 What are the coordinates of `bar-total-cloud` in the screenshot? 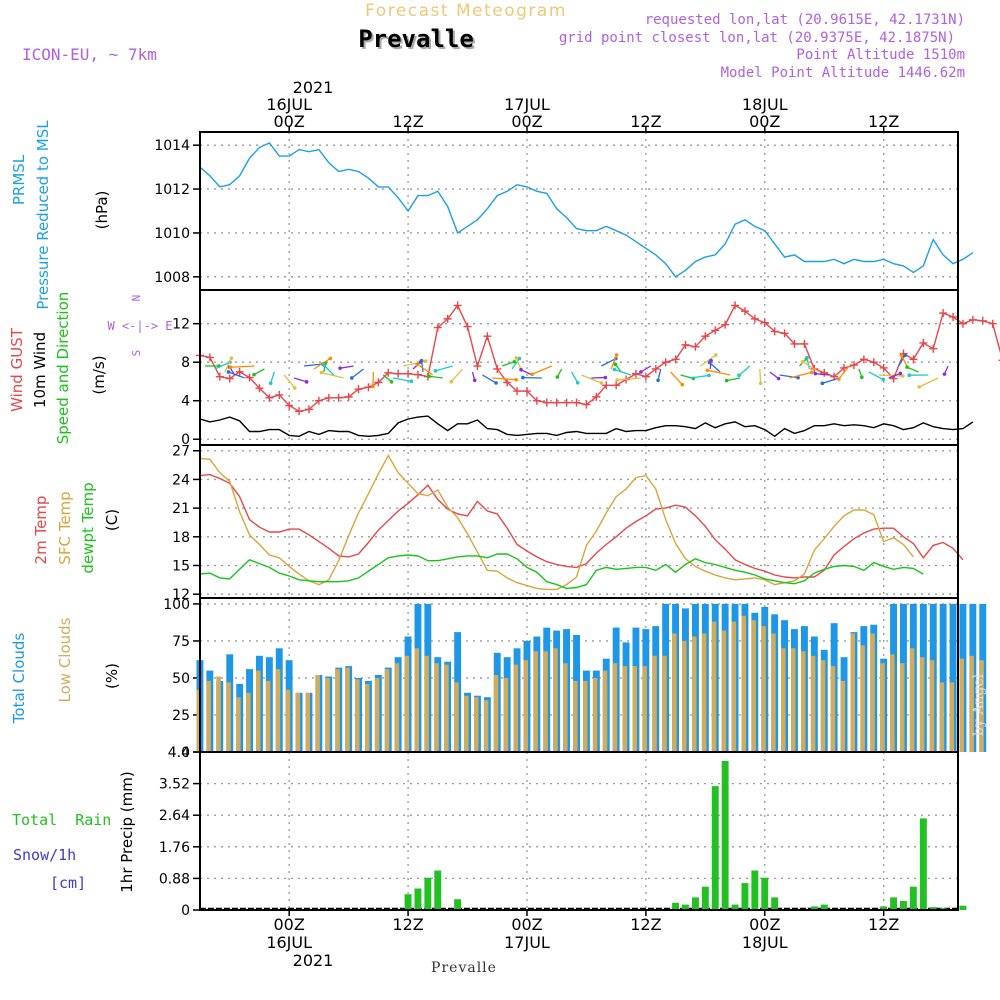 It's located at (943, 677).